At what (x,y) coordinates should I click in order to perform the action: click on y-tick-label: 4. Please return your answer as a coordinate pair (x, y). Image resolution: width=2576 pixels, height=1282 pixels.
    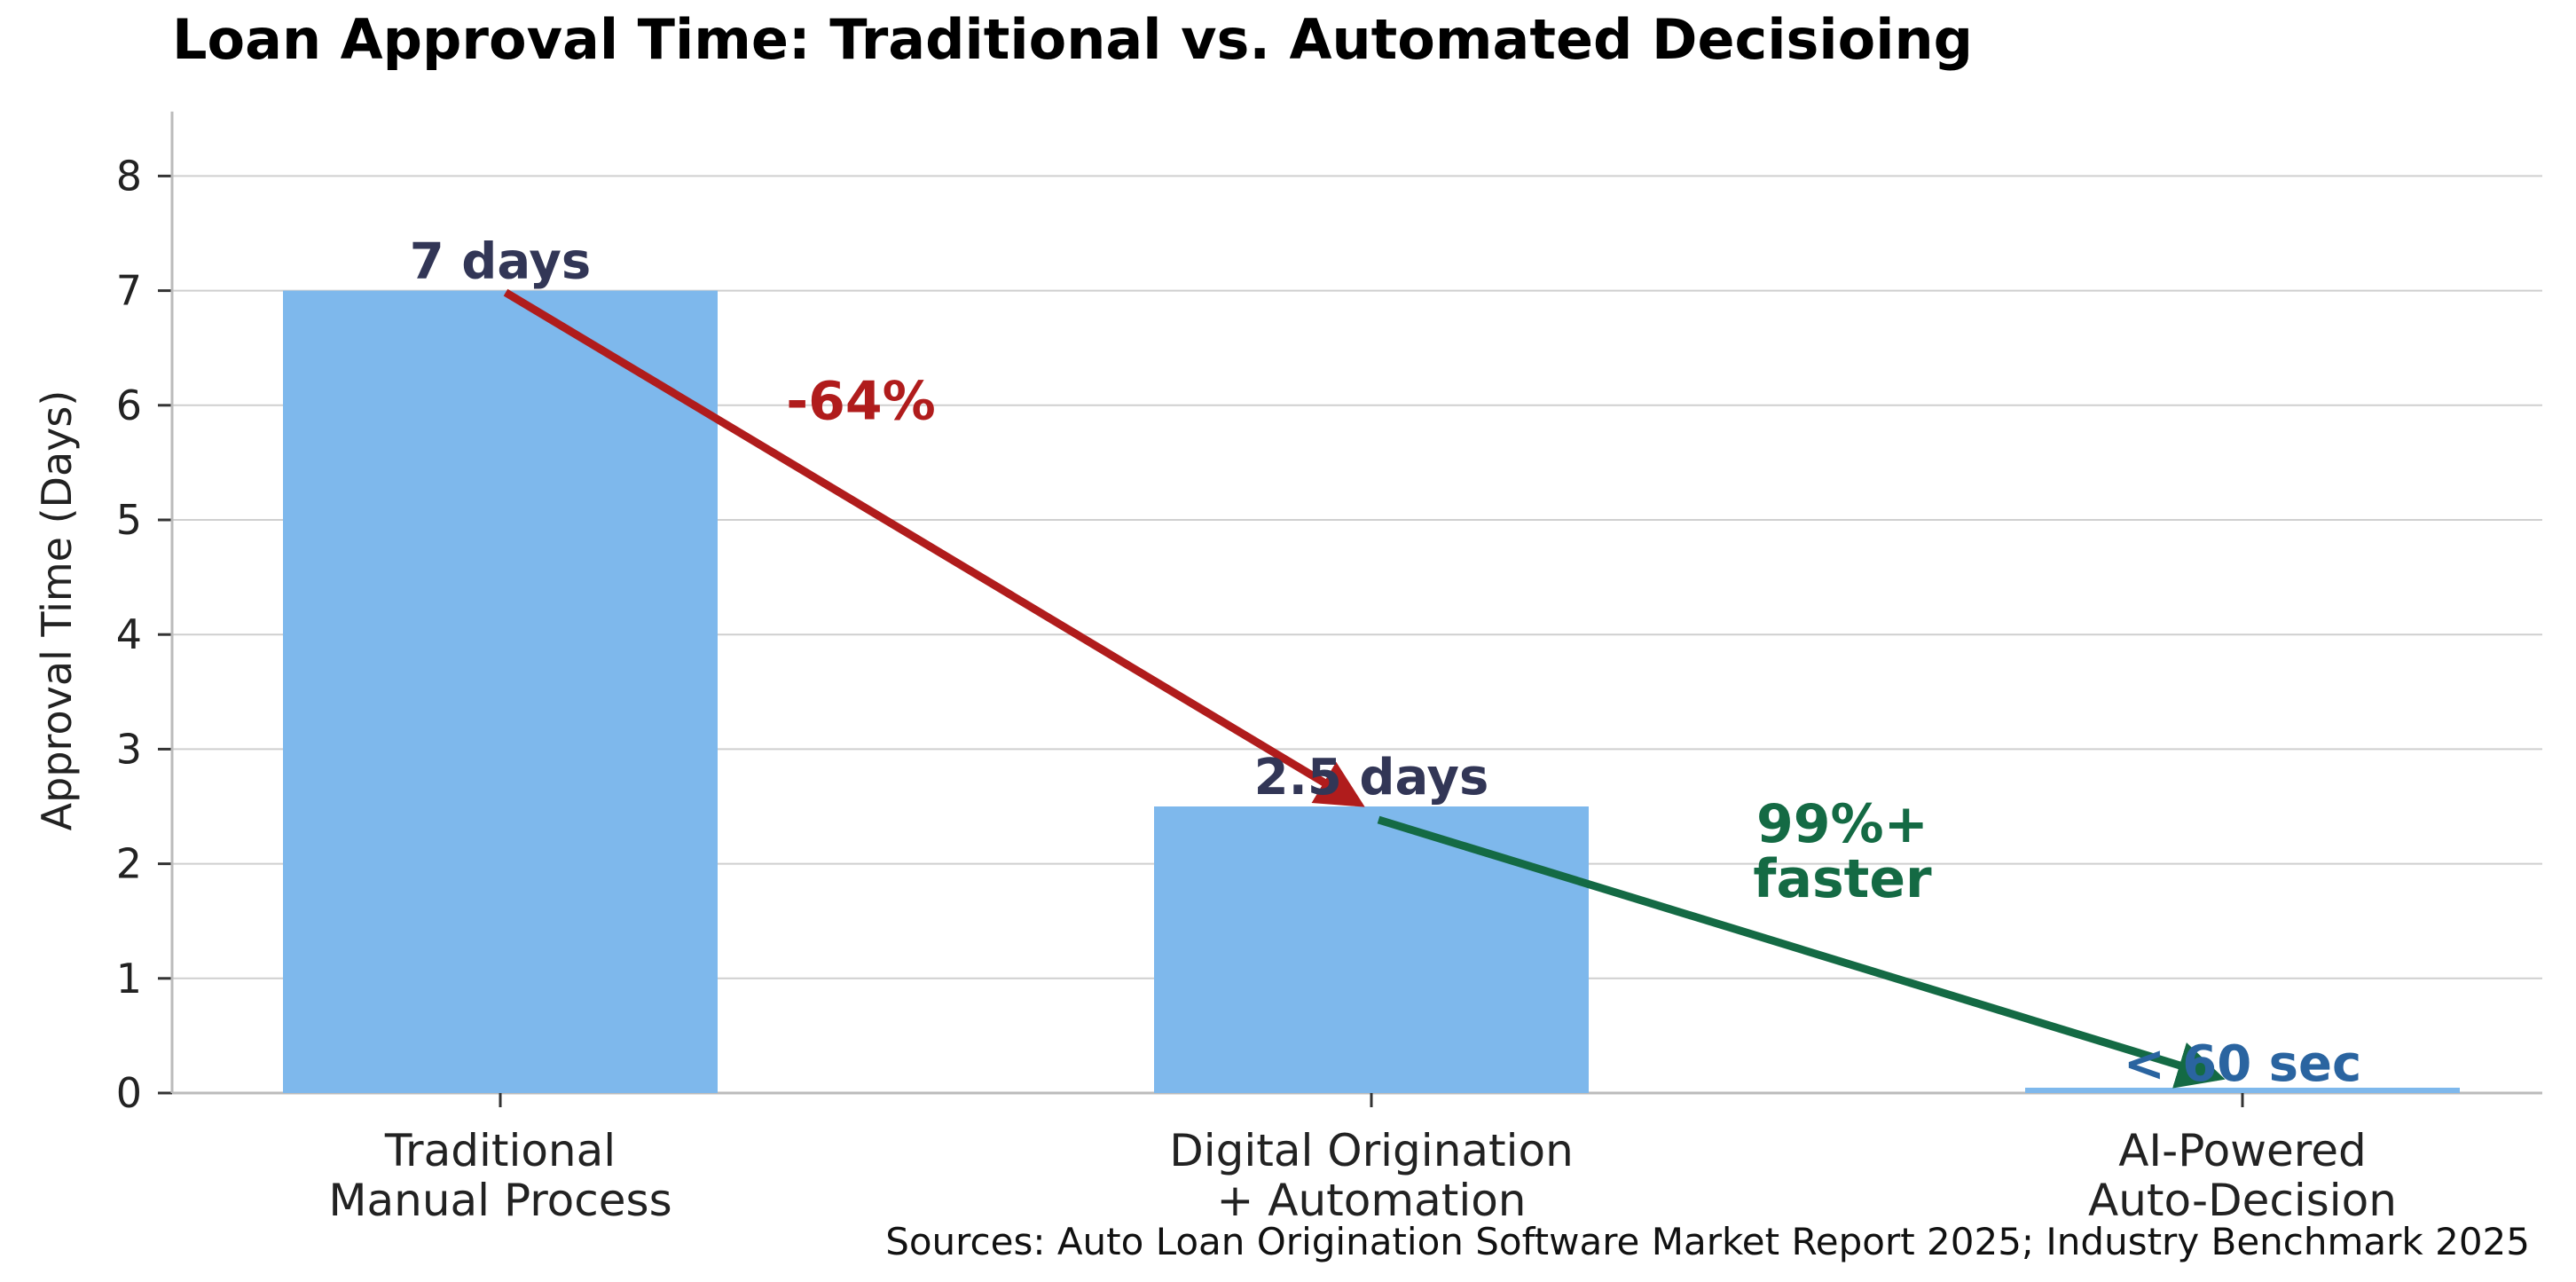
    Looking at the image, I should click on (129, 634).